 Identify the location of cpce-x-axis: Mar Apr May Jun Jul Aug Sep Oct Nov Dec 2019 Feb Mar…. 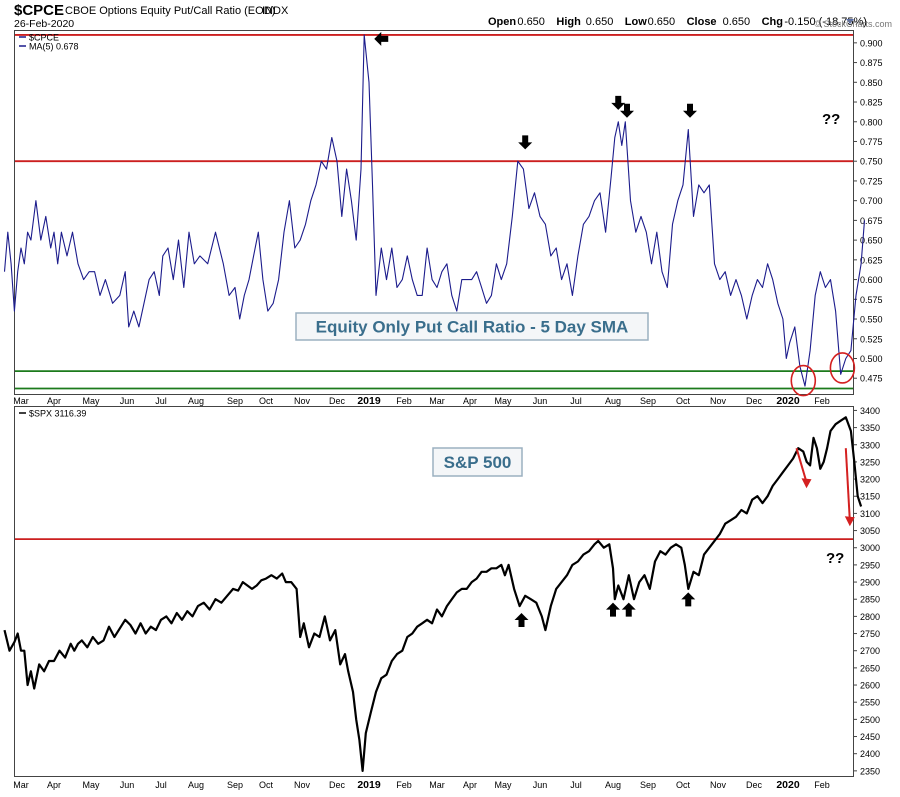
(421, 401).